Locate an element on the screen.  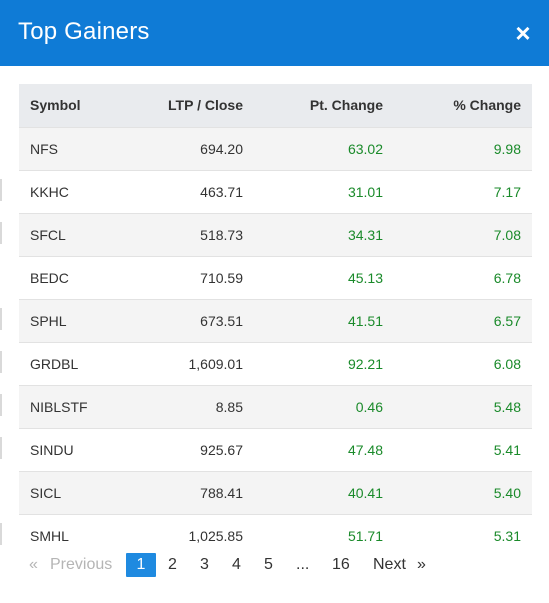
cell-pt-change: 51.71 is located at coordinates (365, 535).